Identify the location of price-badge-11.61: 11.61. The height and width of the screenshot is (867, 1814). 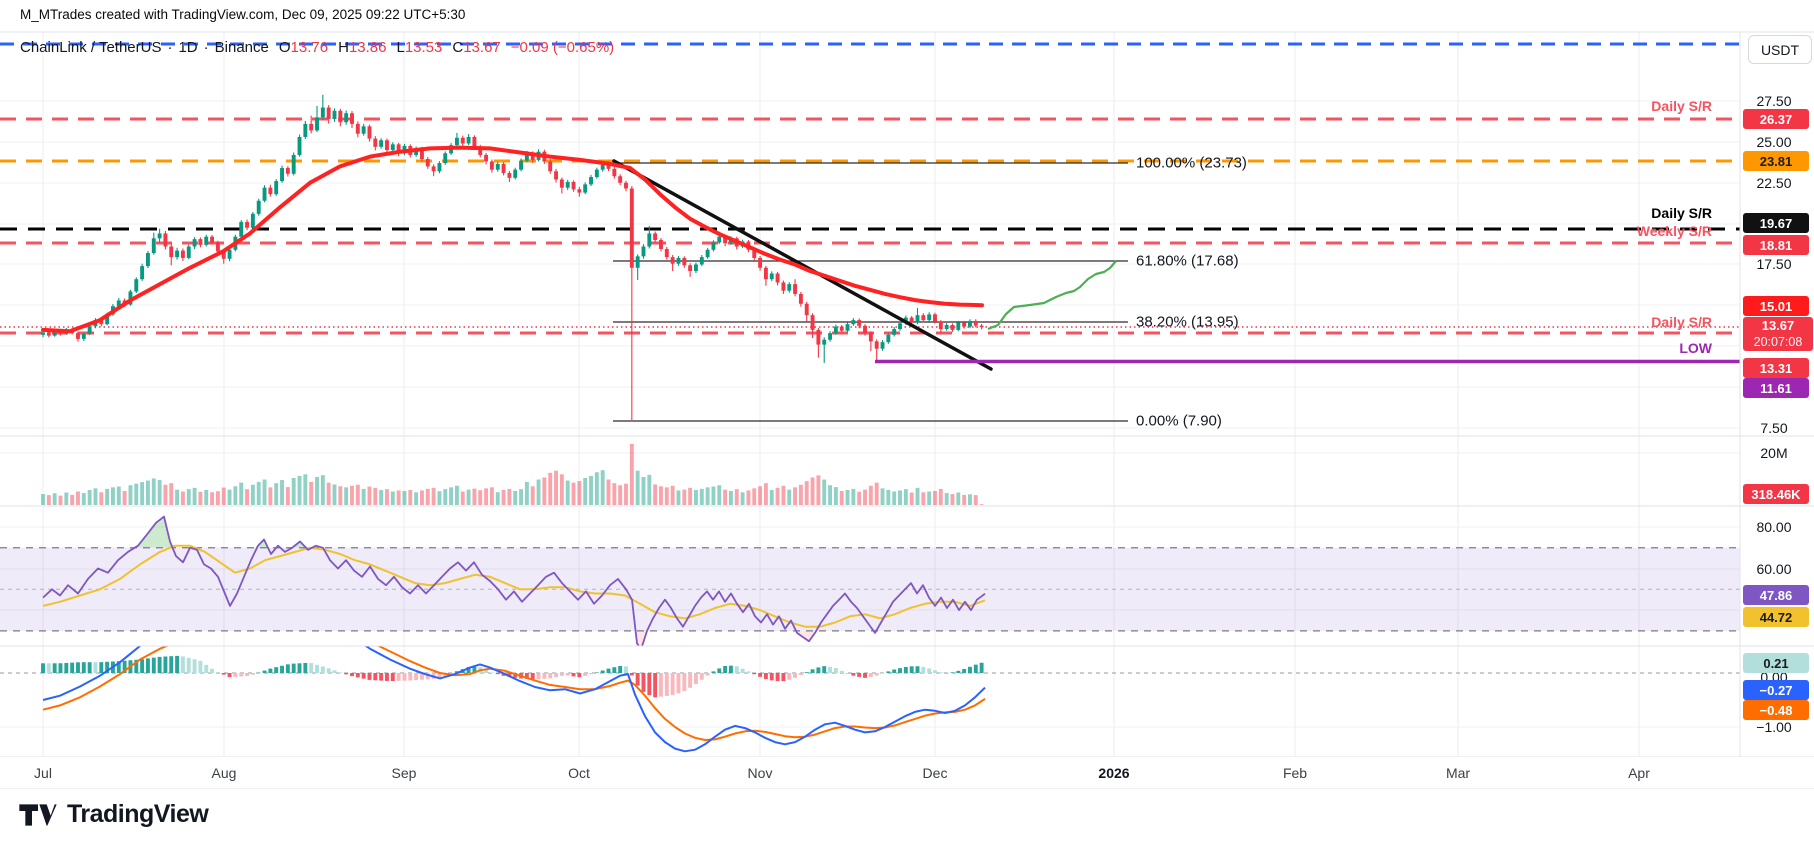
(1776, 388).